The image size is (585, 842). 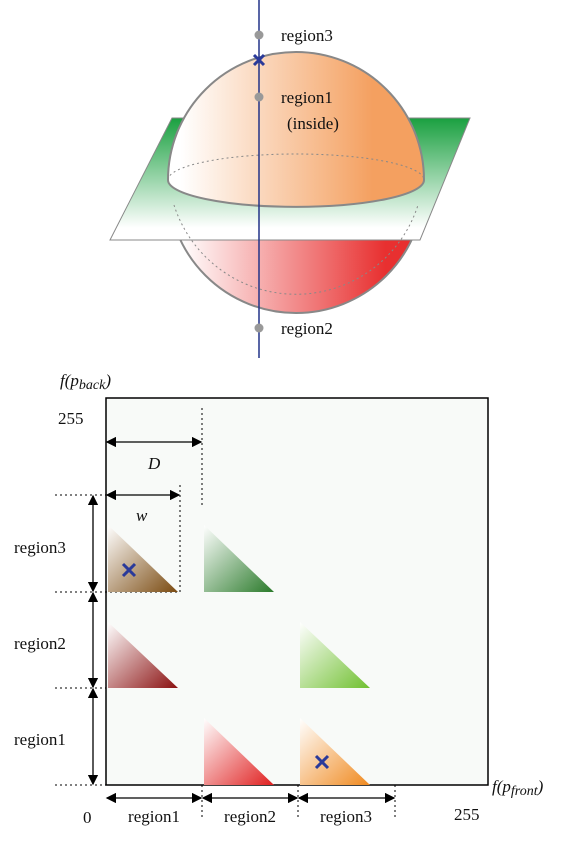 What do you see at coordinates (307, 35) in the screenshot?
I see `label: region3` at bounding box center [307, 35].